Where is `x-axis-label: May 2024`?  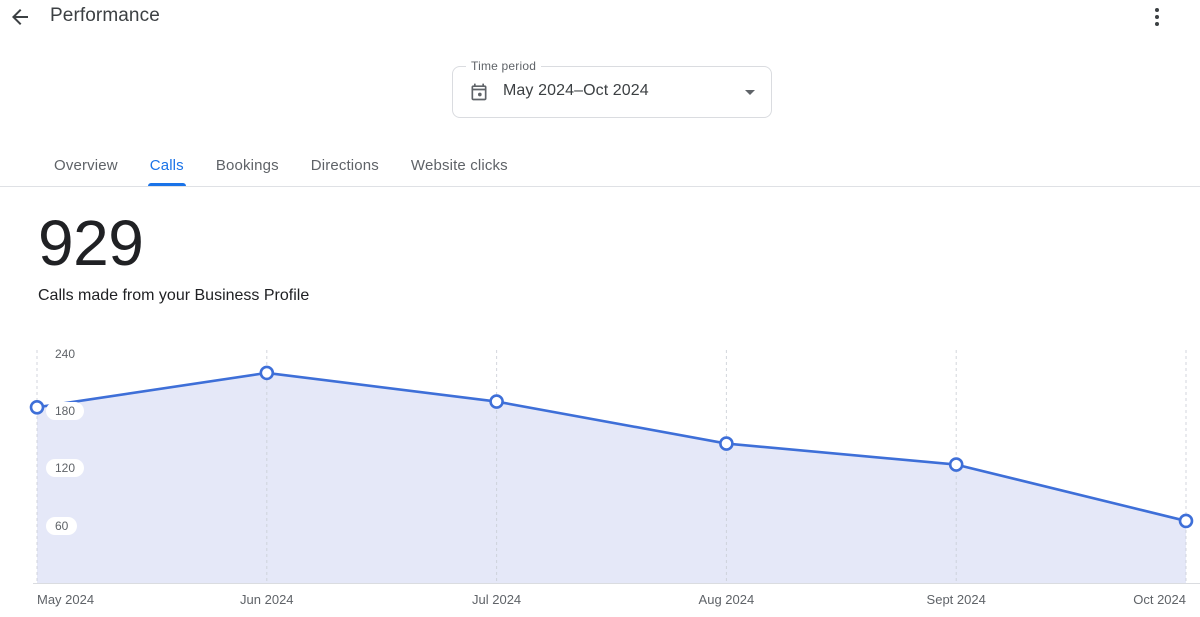
x-axis-label: May 2024 is located at coordinates (66, 599).